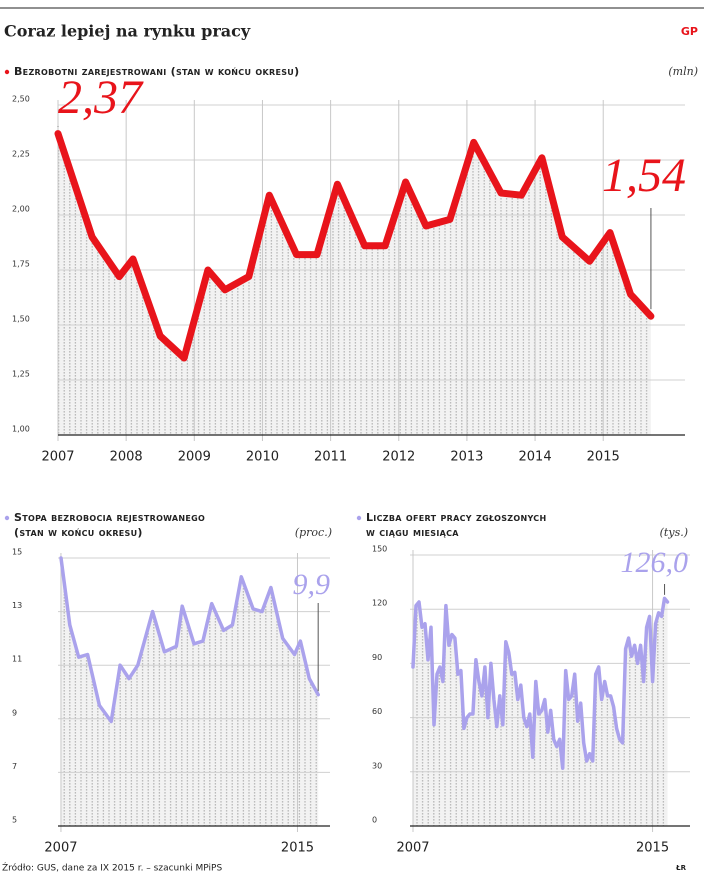  What do you see at coordinates (21, 429) in the screenshot?
I see `y-tick-label: 1,00` at bounding box center [21, 429].